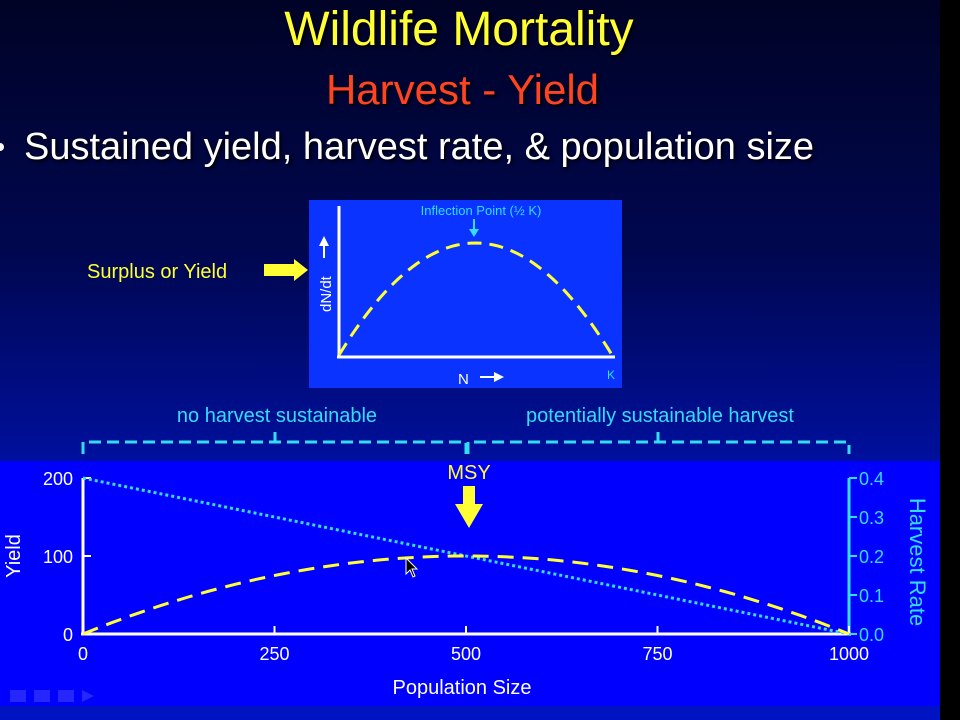  What do you see at coordinates (462, 688) in the screenshot?
I see `main-x-label: Population Size` at bounding box center [462, 688].